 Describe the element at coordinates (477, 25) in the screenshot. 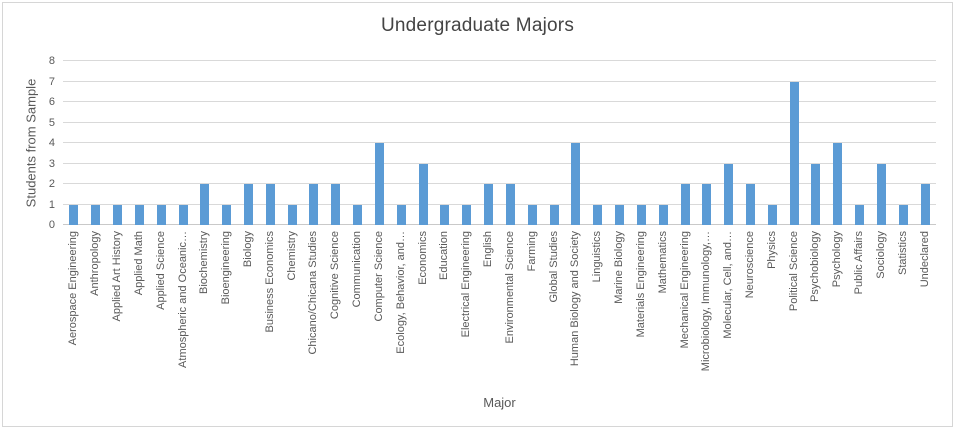

I see `chart-title: Undergraduate Majors` at that location.